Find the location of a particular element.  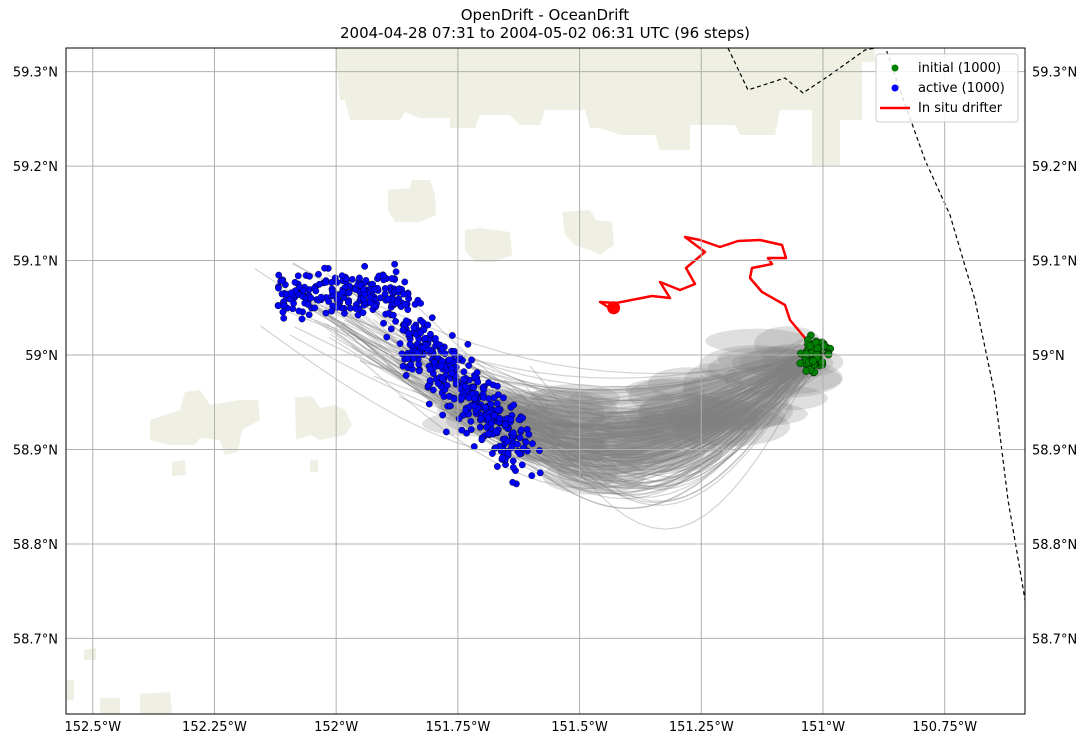

x-tick-label: 151.75°W is located at coordinates (457, 727).